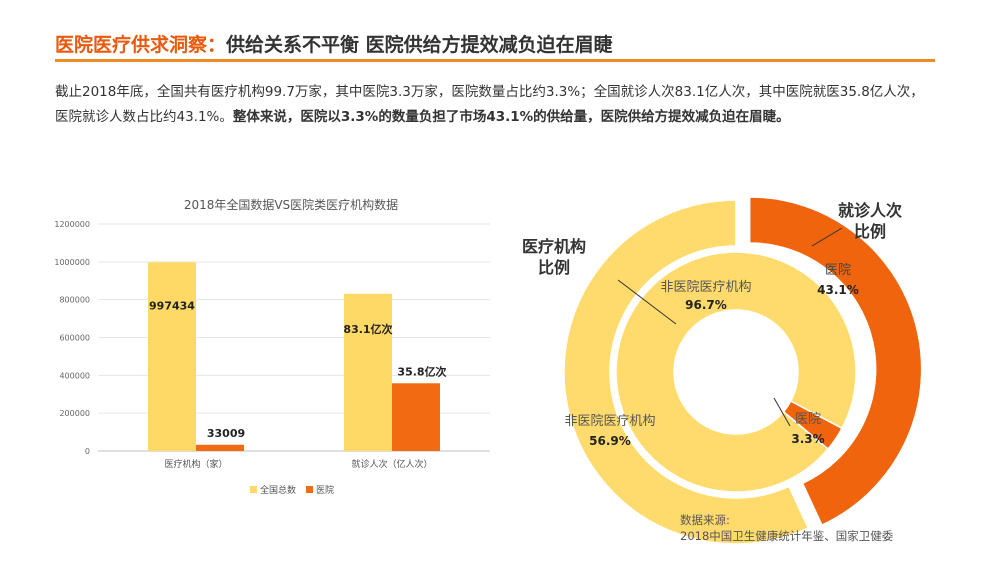 The image size is (1000, 563). Describe the element at coordinates (367, 329) in the screenshot. I see `data-label: 83.1亿次` at that location.